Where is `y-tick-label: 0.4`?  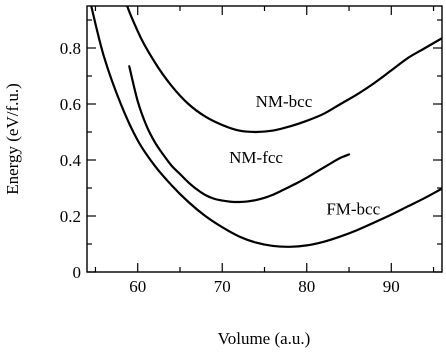
y-tick-label: 0.4 is located at coordinates (71, 160).